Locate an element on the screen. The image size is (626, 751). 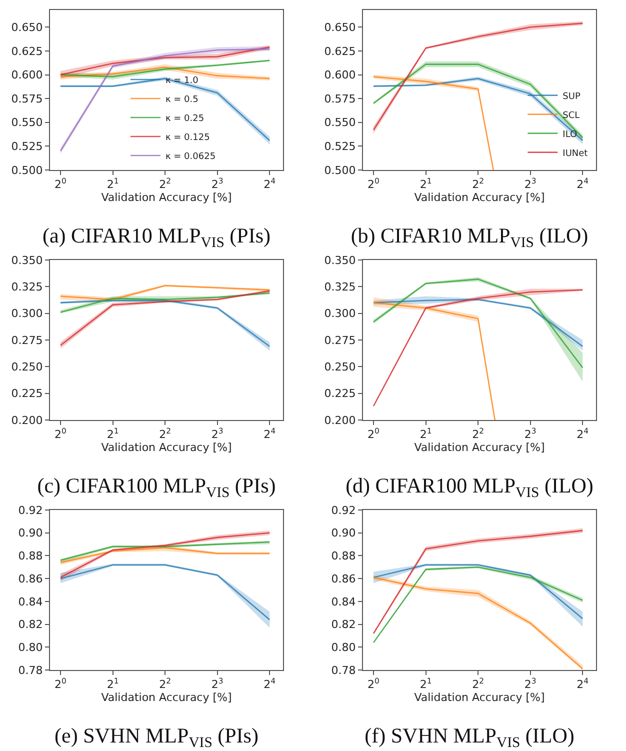
text: (c) CIFAR100 MLP$_{VIS}$ (PIs) is located at coordinates (156, 487).